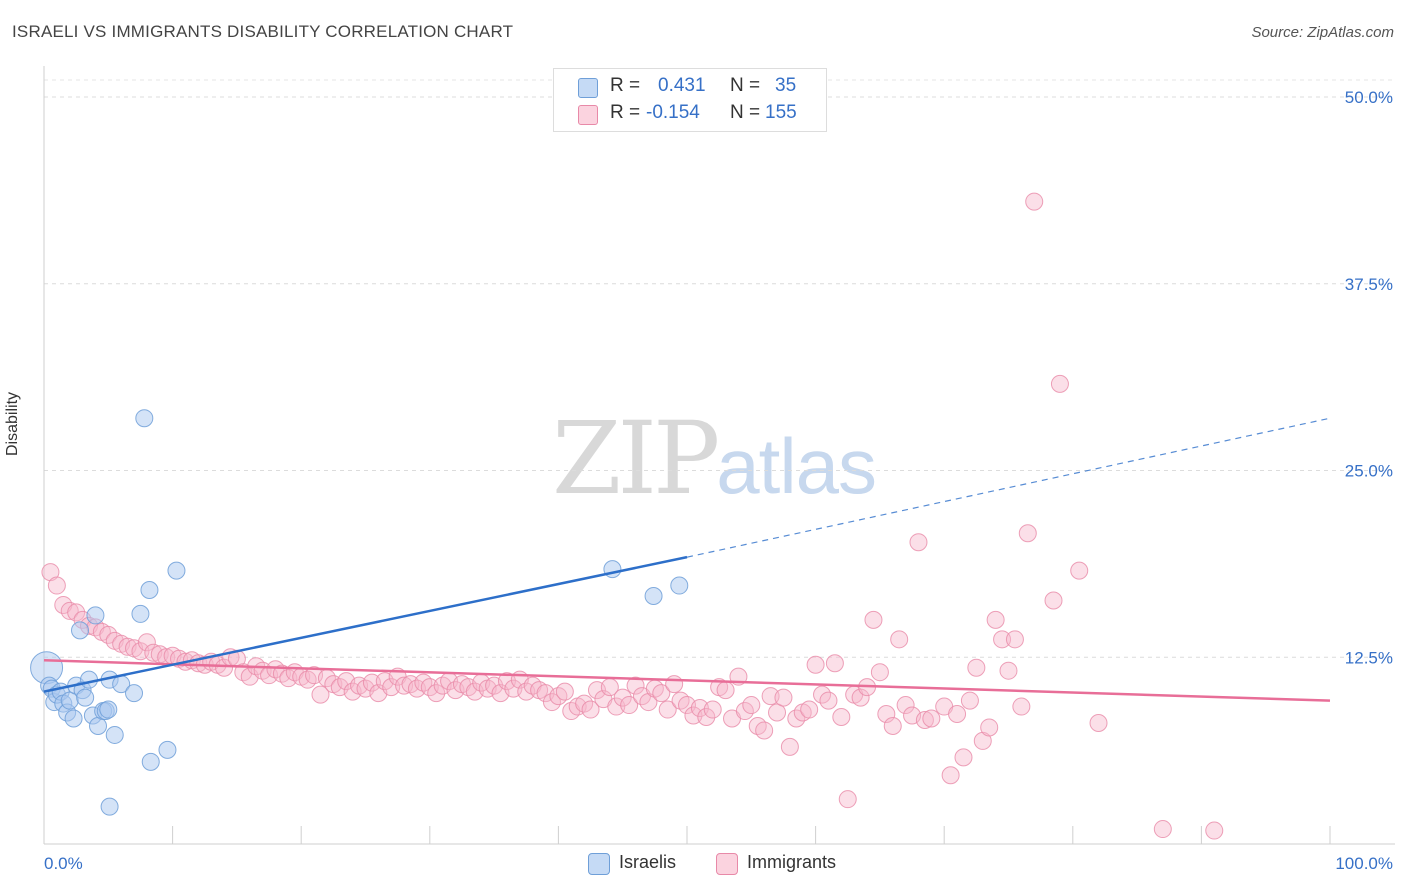  I want to click on legend-r-label: R =, so click(625, 85).